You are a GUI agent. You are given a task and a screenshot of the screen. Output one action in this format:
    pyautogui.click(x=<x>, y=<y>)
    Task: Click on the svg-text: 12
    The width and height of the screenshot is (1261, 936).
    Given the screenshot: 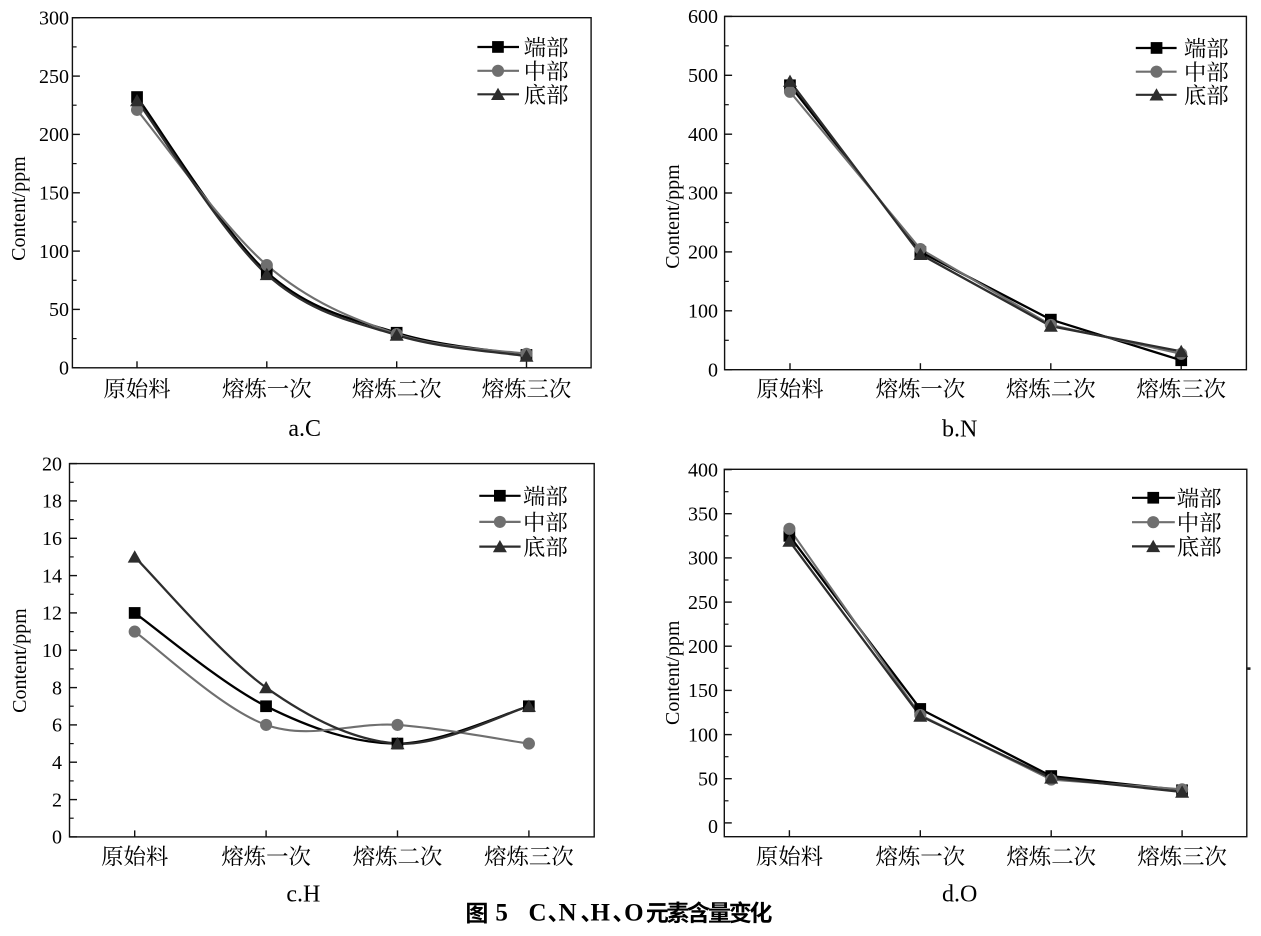 What is the action you would take?
    pyautogui.click(x=52, y=614)
    